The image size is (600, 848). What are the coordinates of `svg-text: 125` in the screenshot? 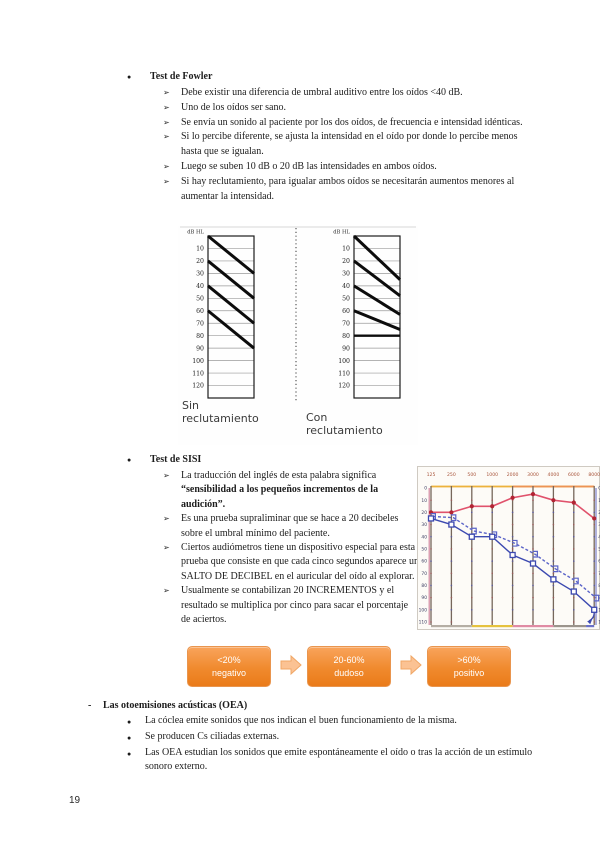 It's located at (431, 475).